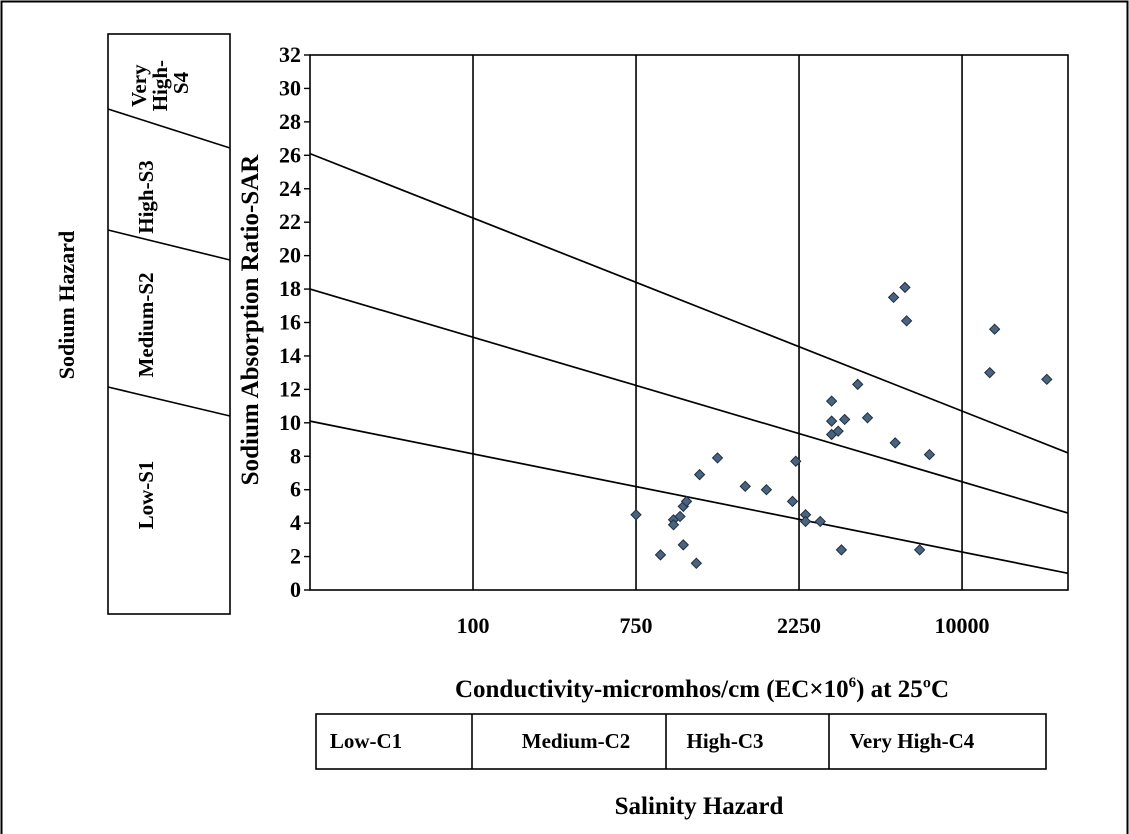 This screenshot has height=834, width=1129. What do you see at coordinates (724, 741) in the screenshot?
I see `salinity-class-c3: High-C3` at bounding box center [724, 741].